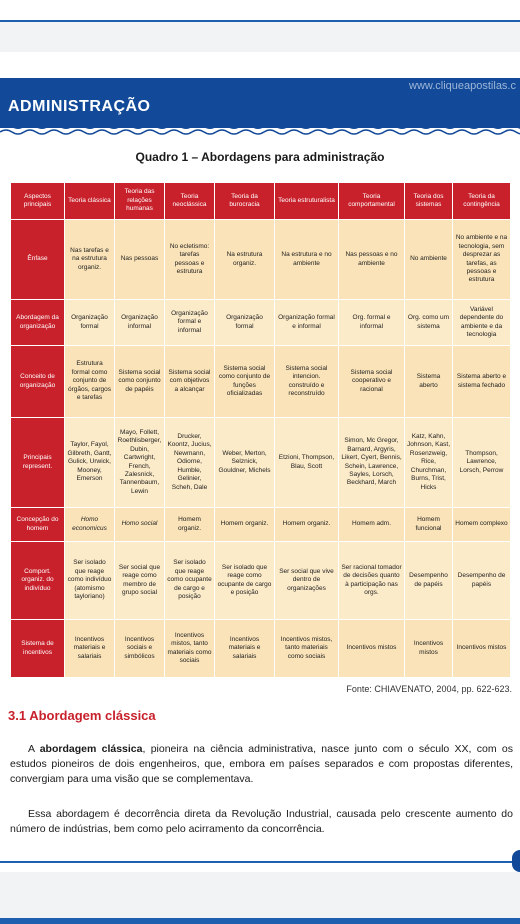  Describe the element at coordinates (462, 86) in the screenshot. I see `site-url: www.cliqueapostilas.c` at that location.